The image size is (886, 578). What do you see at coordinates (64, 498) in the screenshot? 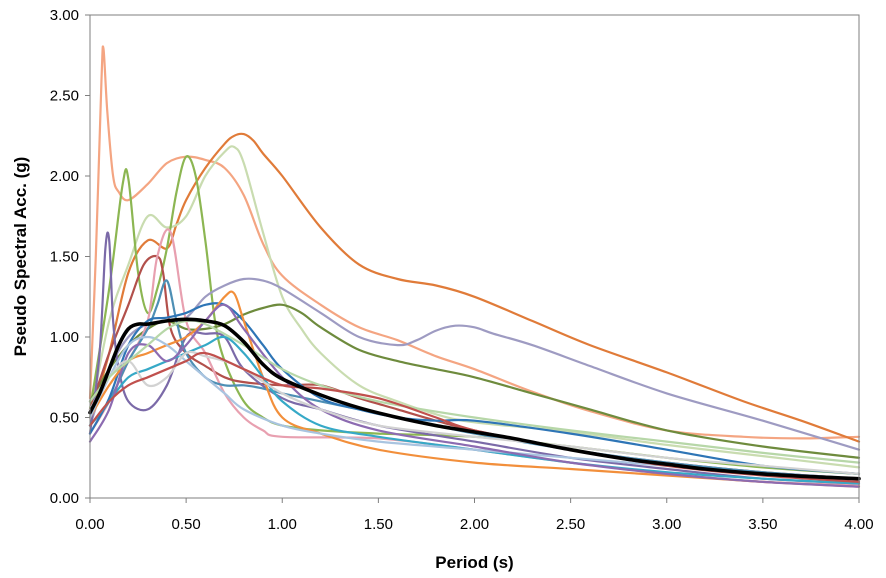
I see `y-tick-label: 0.00` at bounding box center [64, 498].